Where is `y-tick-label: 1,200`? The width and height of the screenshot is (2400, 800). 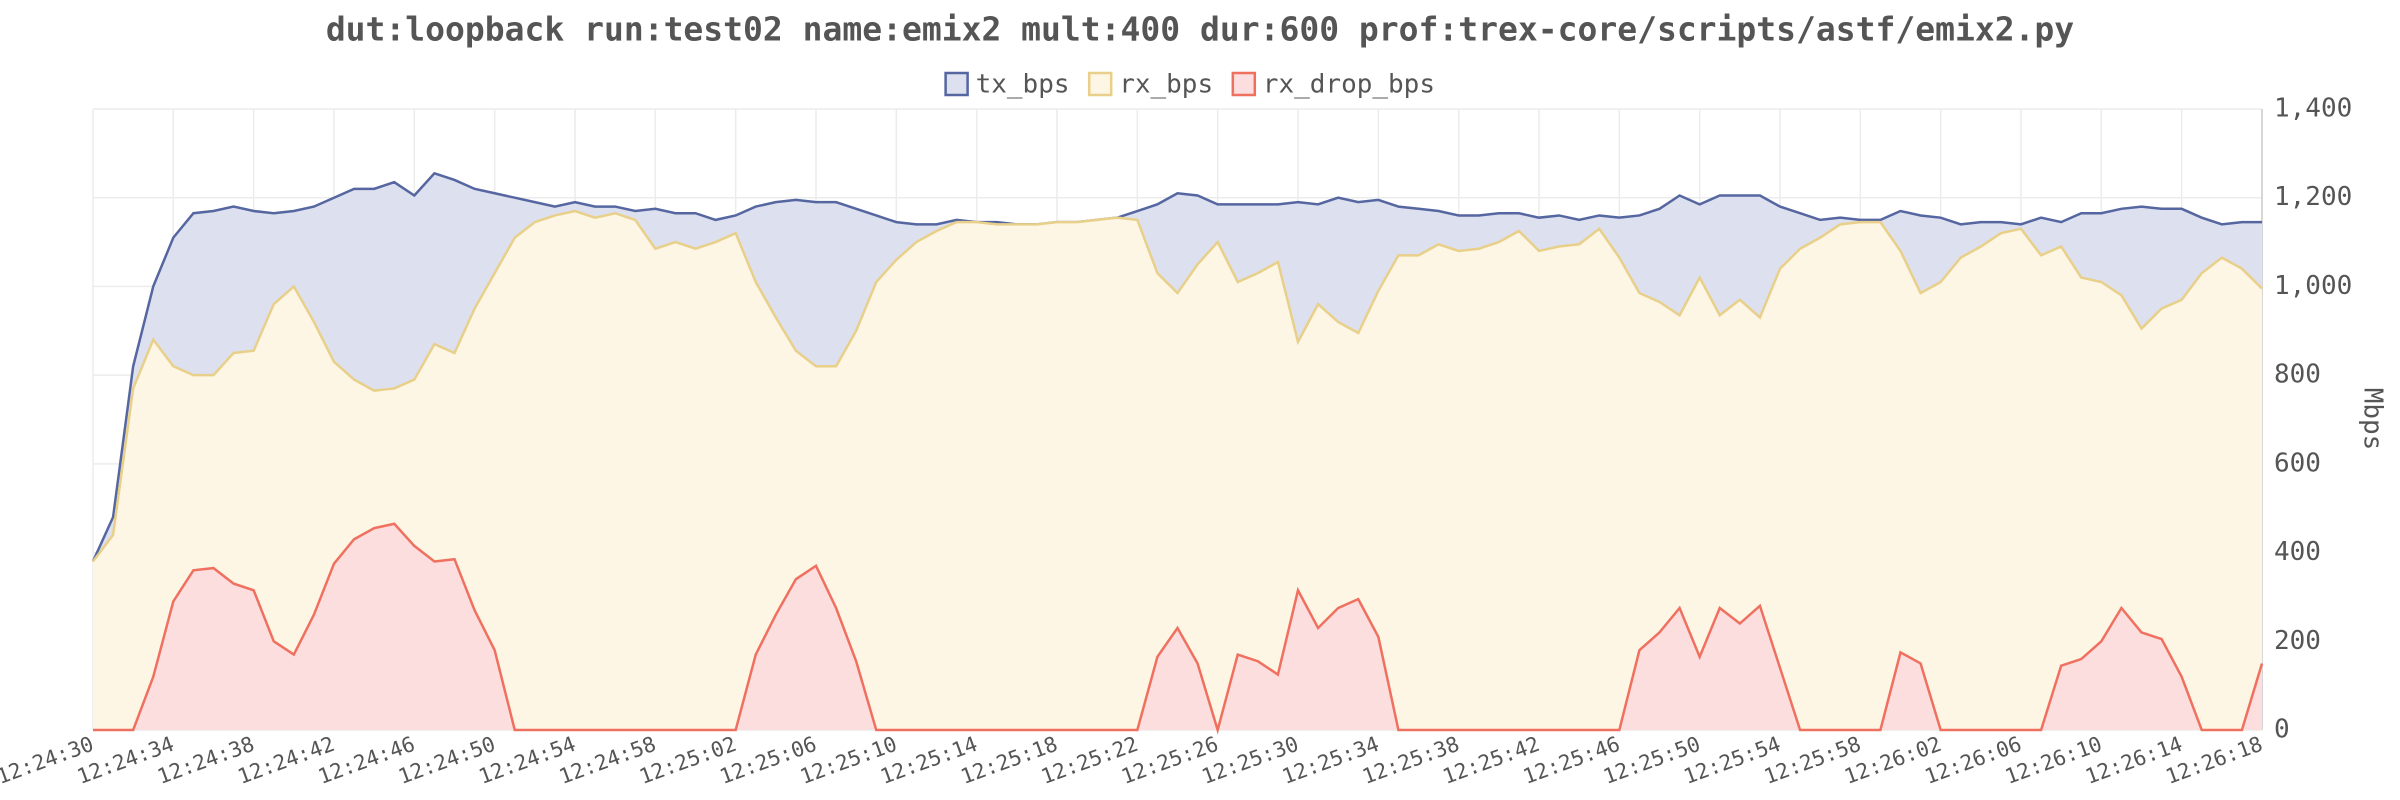
y-tick-label: 1,200 is located at coordinates (2313, 197).